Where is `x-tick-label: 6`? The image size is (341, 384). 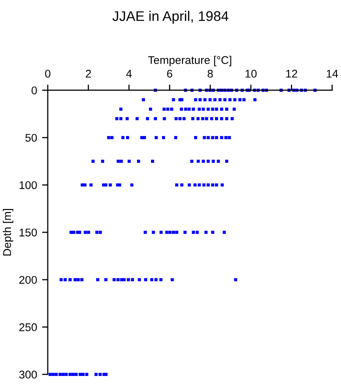 x-tick-label: 6 is located at coordinates (169, 74).